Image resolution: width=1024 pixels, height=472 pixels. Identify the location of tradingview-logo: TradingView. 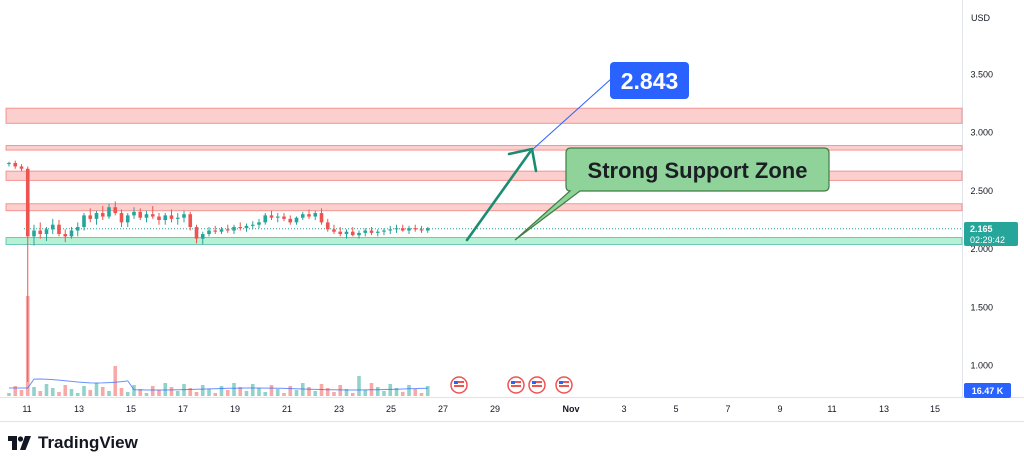
(73, 443).